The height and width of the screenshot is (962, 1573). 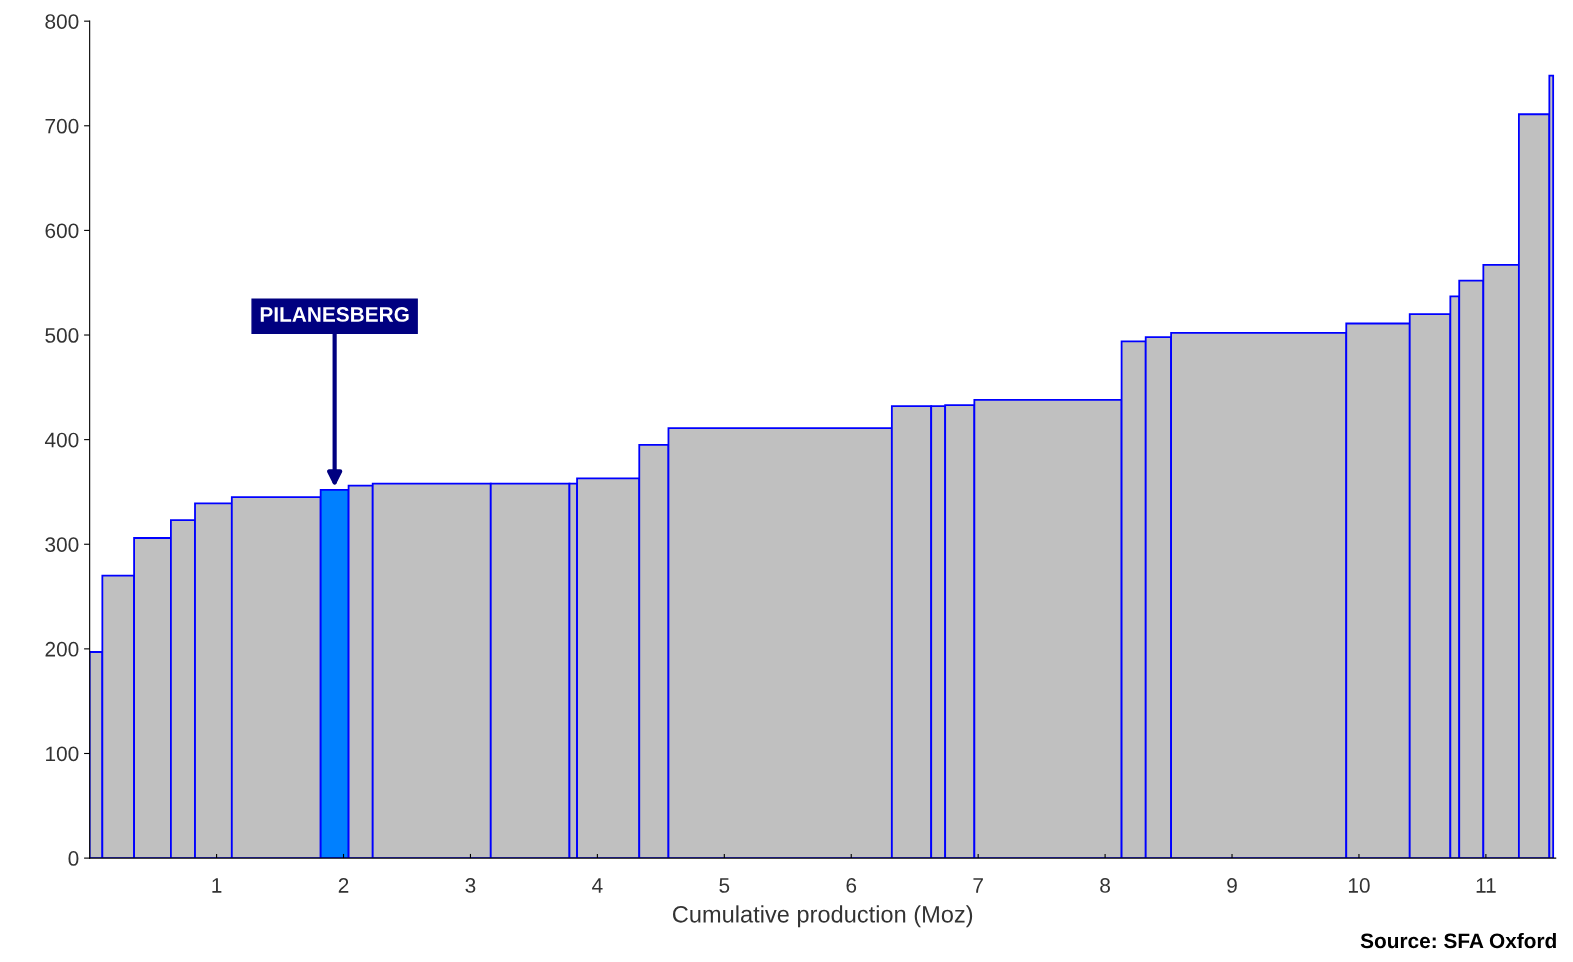 What do you see at coordinates (1458, 940) in the screenshot?
I see `source-note: Source: SFA Oxford` at bounding box center [1458, 940].